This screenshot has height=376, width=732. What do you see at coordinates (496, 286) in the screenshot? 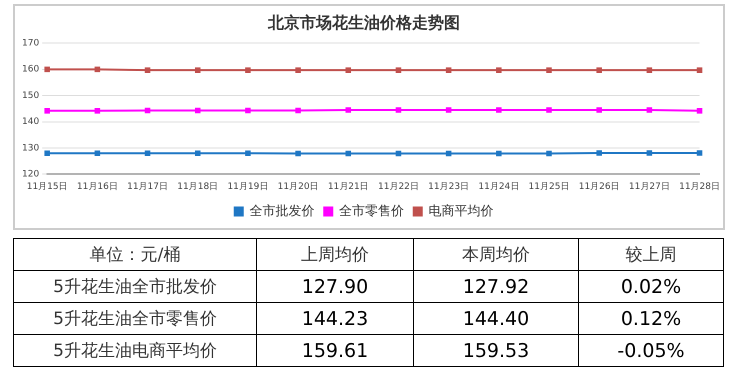
I see `text: 127.92` at bounding box center [496, 286].